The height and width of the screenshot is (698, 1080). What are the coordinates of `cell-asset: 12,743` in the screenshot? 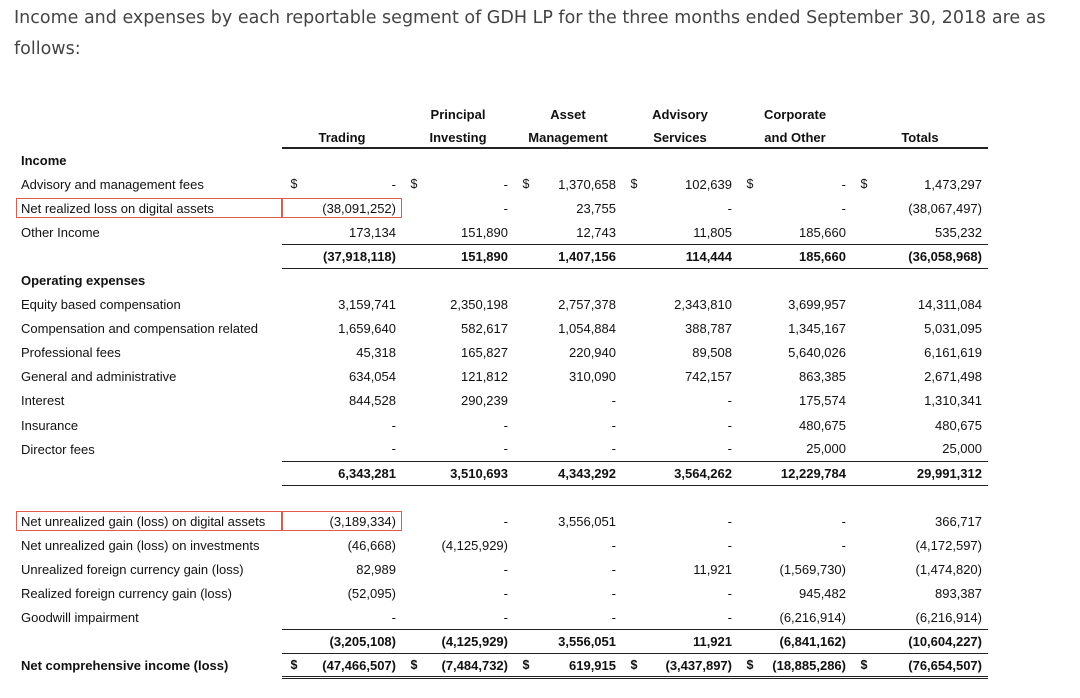 It's located at (596, 232).